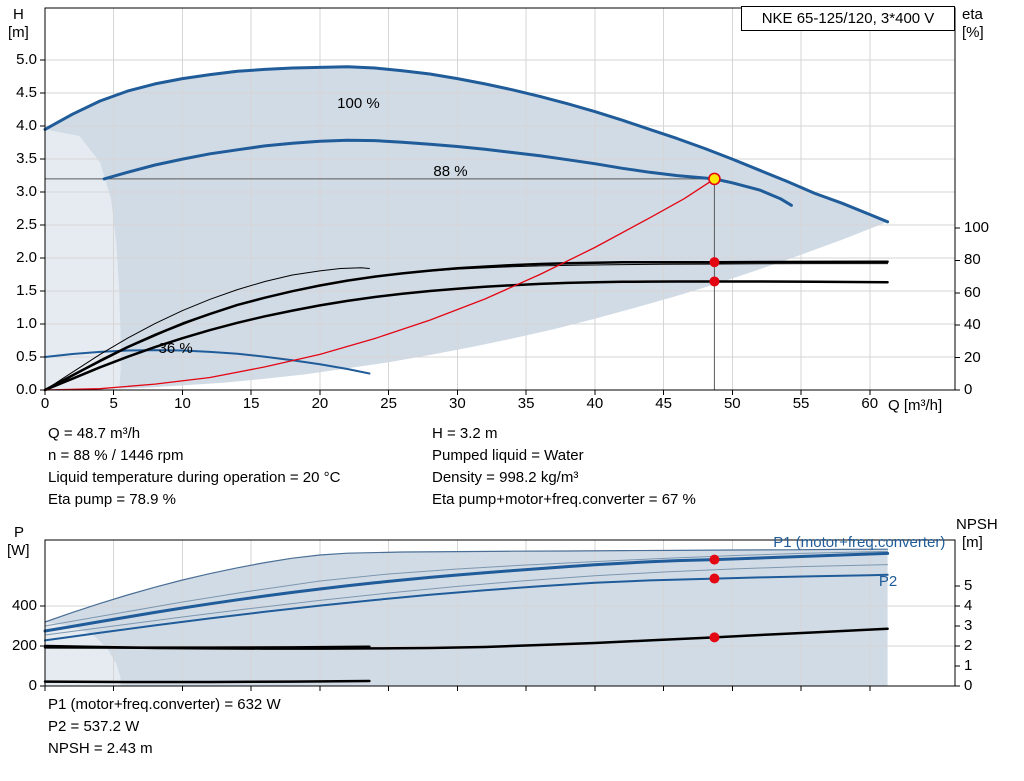  I want to click on eta-total-text: Eta pump+motor+freq.converter = 67 %, so click(564, 499).